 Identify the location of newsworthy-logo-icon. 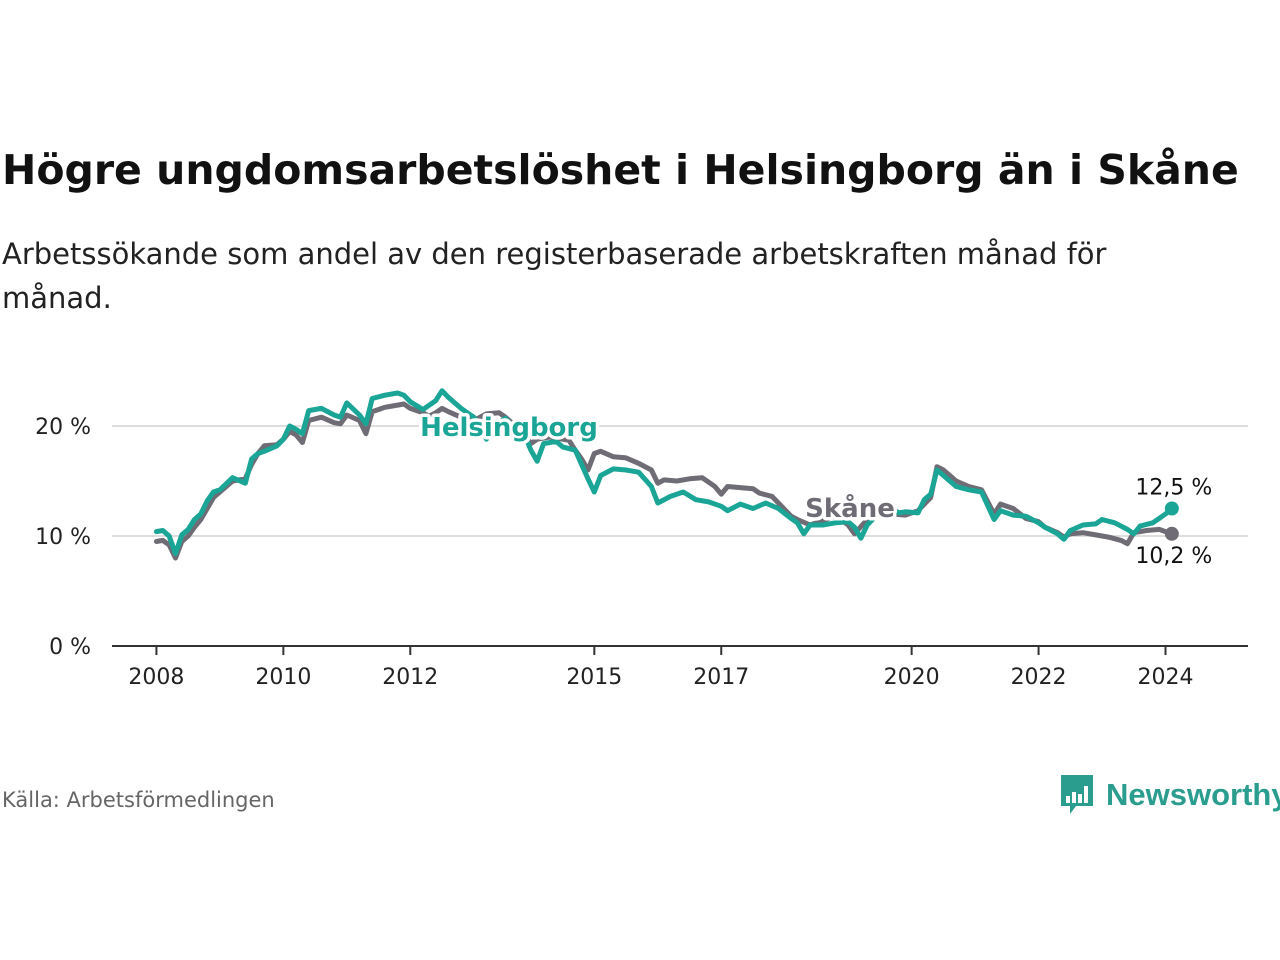
(1077, 794).